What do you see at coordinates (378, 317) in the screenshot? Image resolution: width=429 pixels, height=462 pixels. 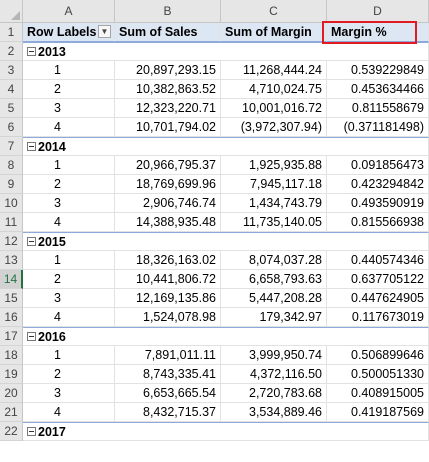 I see `margin-percent-cell: 0.117673019` at bounding box center [378, 317].